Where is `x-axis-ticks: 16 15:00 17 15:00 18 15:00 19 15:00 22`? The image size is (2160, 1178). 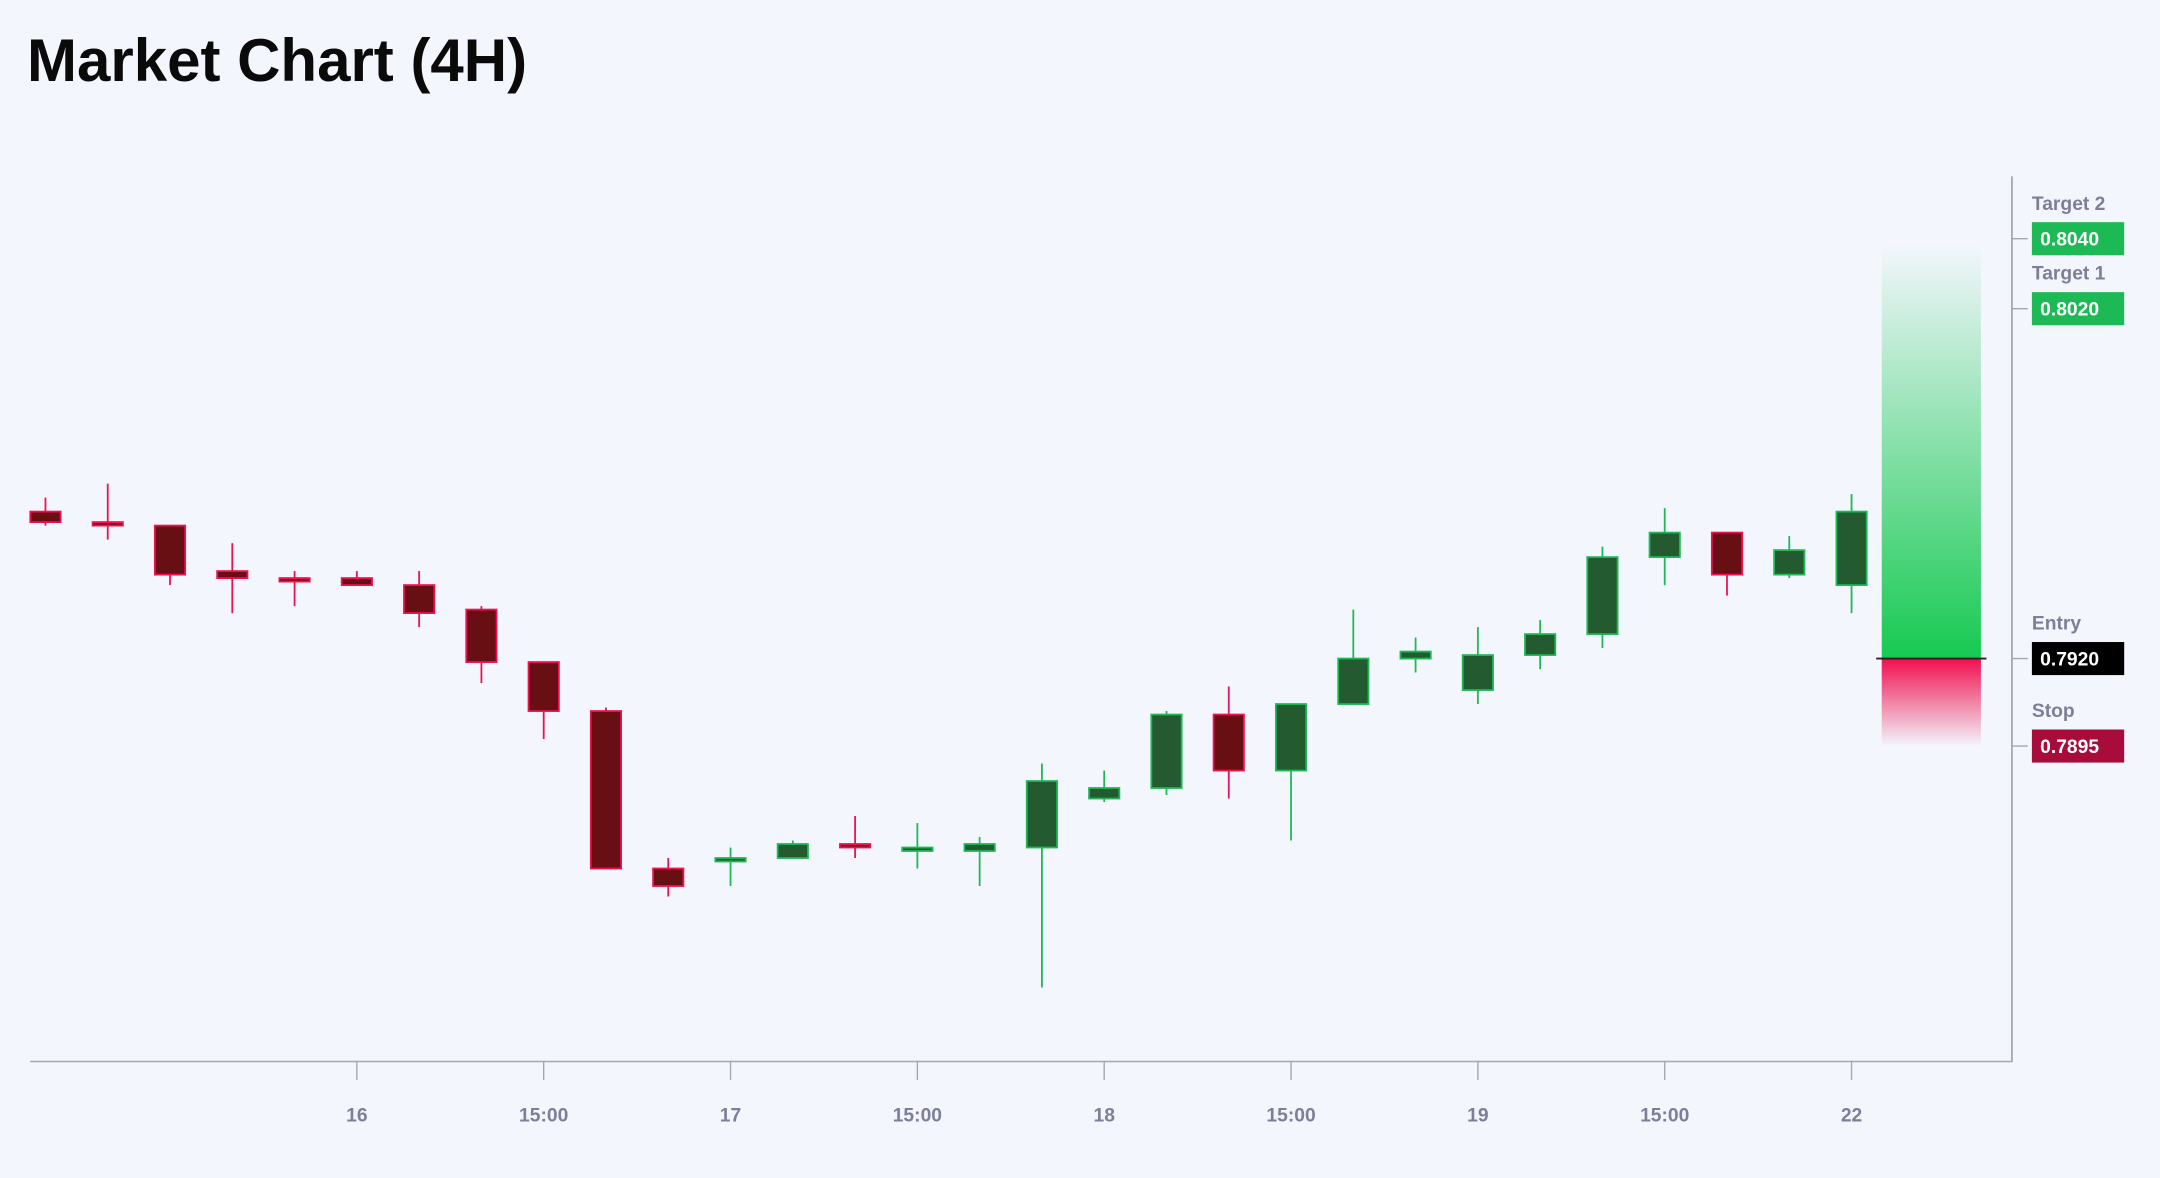
x-axis-ticks: 16 15:00 17 15:00 18 15:00 19 15:00 22 is located at coordinates (1104, 1093).